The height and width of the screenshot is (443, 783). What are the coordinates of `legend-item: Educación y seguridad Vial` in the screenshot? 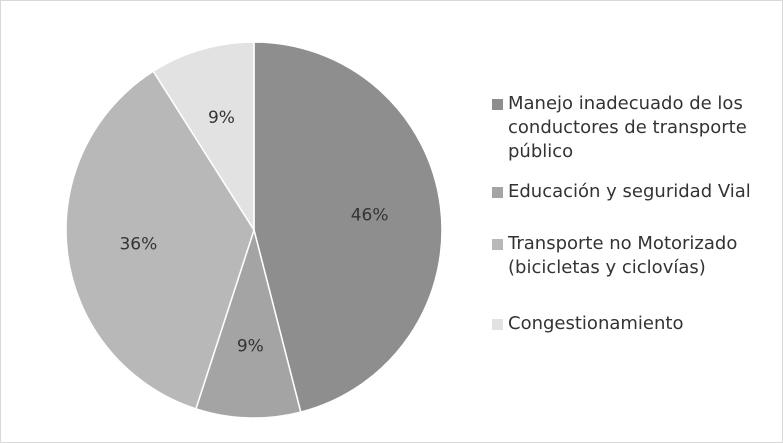 It's located at (637, 192).